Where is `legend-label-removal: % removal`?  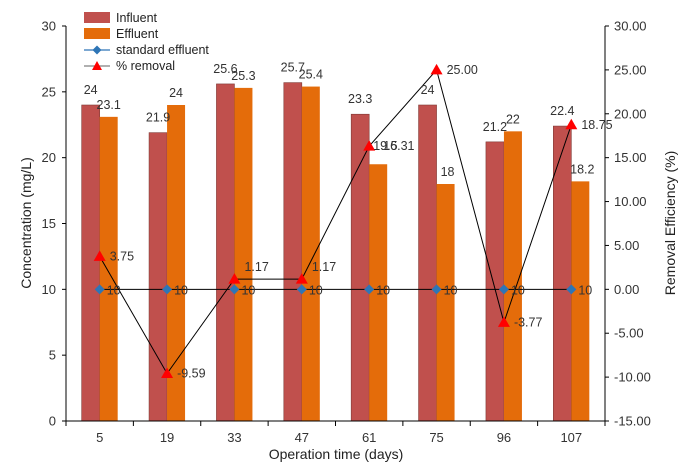
legend-label-removal: % removal is located at coordinates (145, 66).